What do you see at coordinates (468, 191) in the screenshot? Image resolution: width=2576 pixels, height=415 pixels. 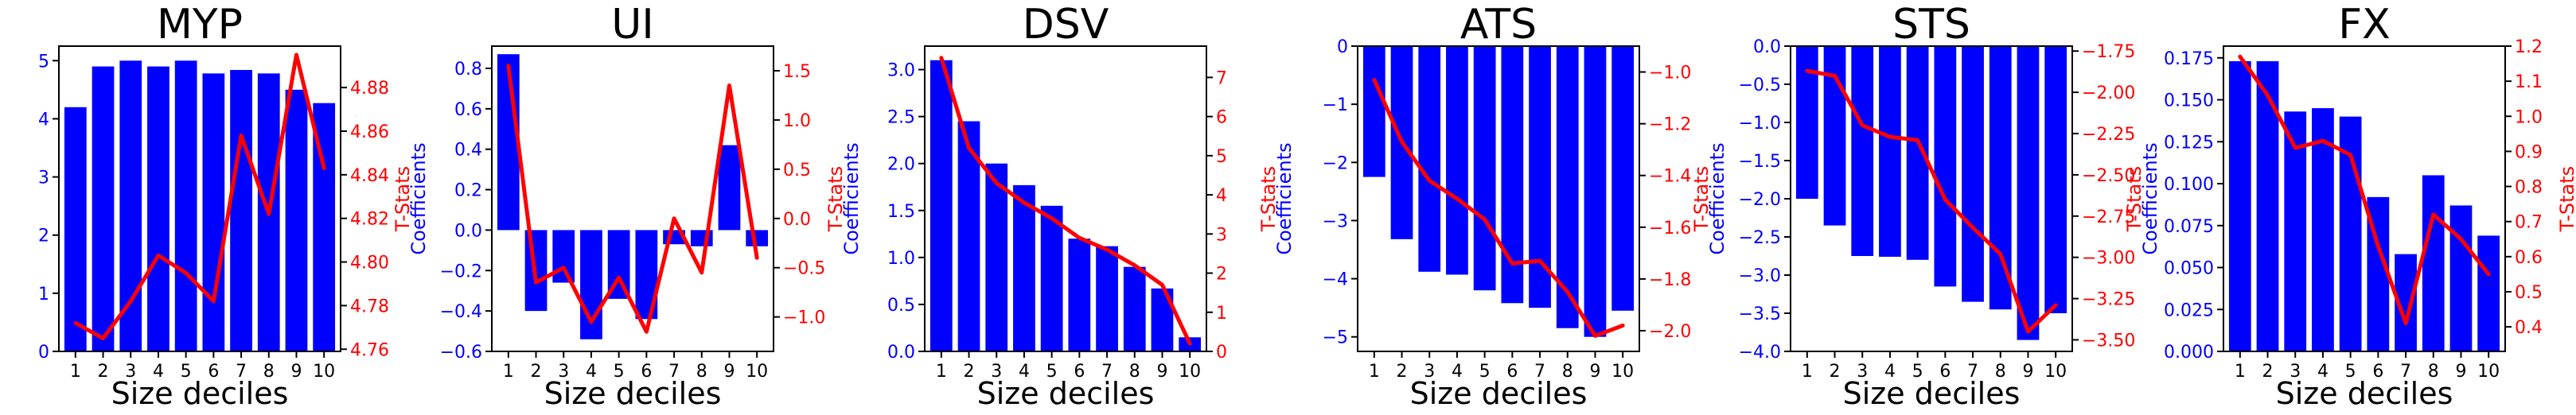 I see `y-tick-label: 0.2` at bounding box center [468, 191].